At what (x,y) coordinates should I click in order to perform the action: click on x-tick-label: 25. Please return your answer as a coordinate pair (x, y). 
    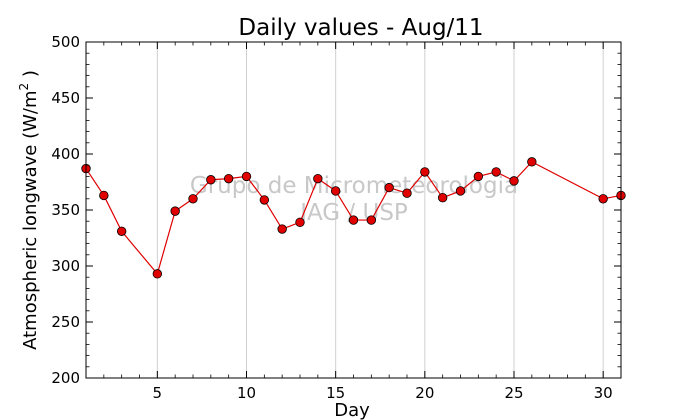
    Looking at the image, I should click on (513, 393).